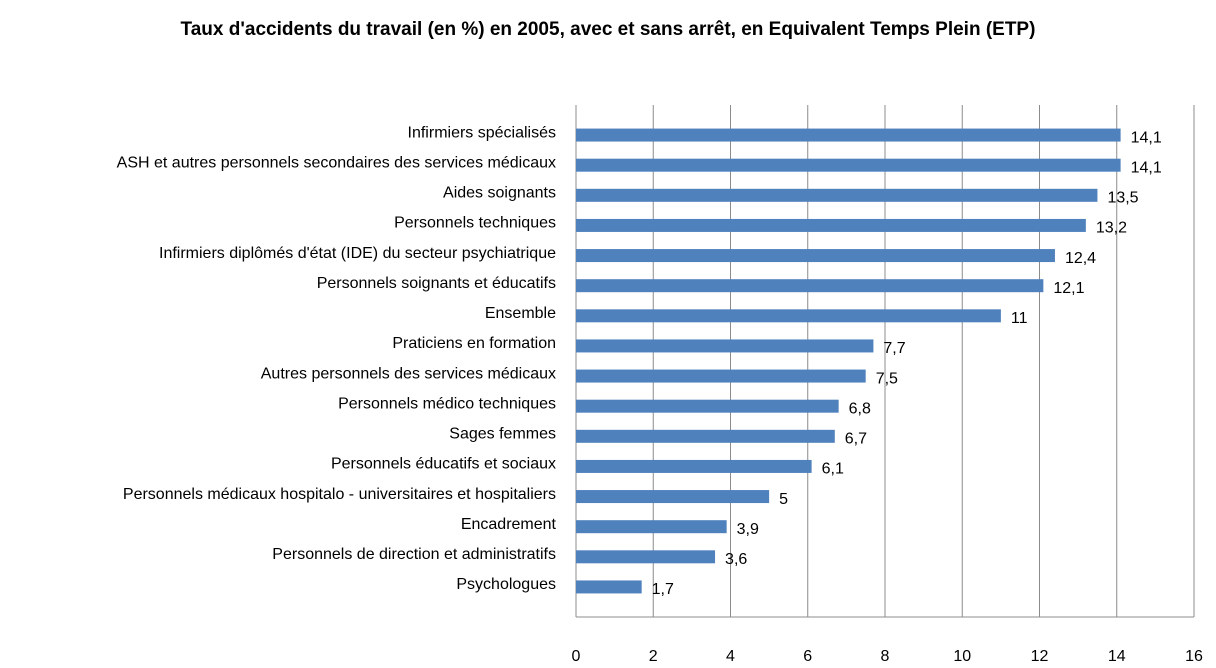 The image size is (1216, 668). Describe the element at coordinates (1117, 656) in the screenshot. I see `x-tick-label: 14` at that location.